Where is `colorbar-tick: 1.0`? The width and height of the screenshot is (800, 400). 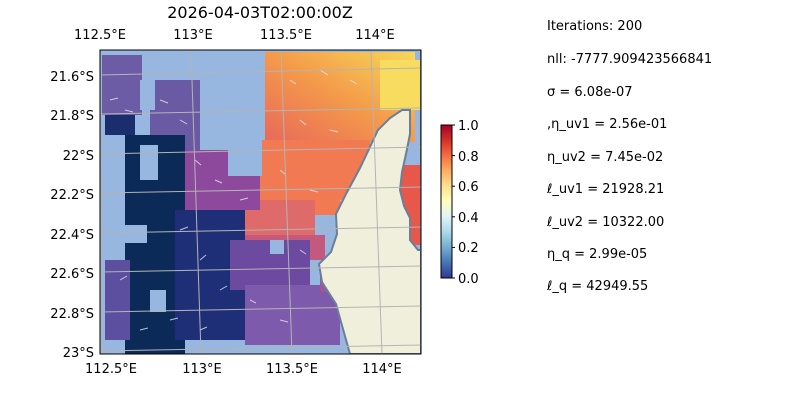 colorbar-tick: 1.0 is located at coordinates (468, 126).